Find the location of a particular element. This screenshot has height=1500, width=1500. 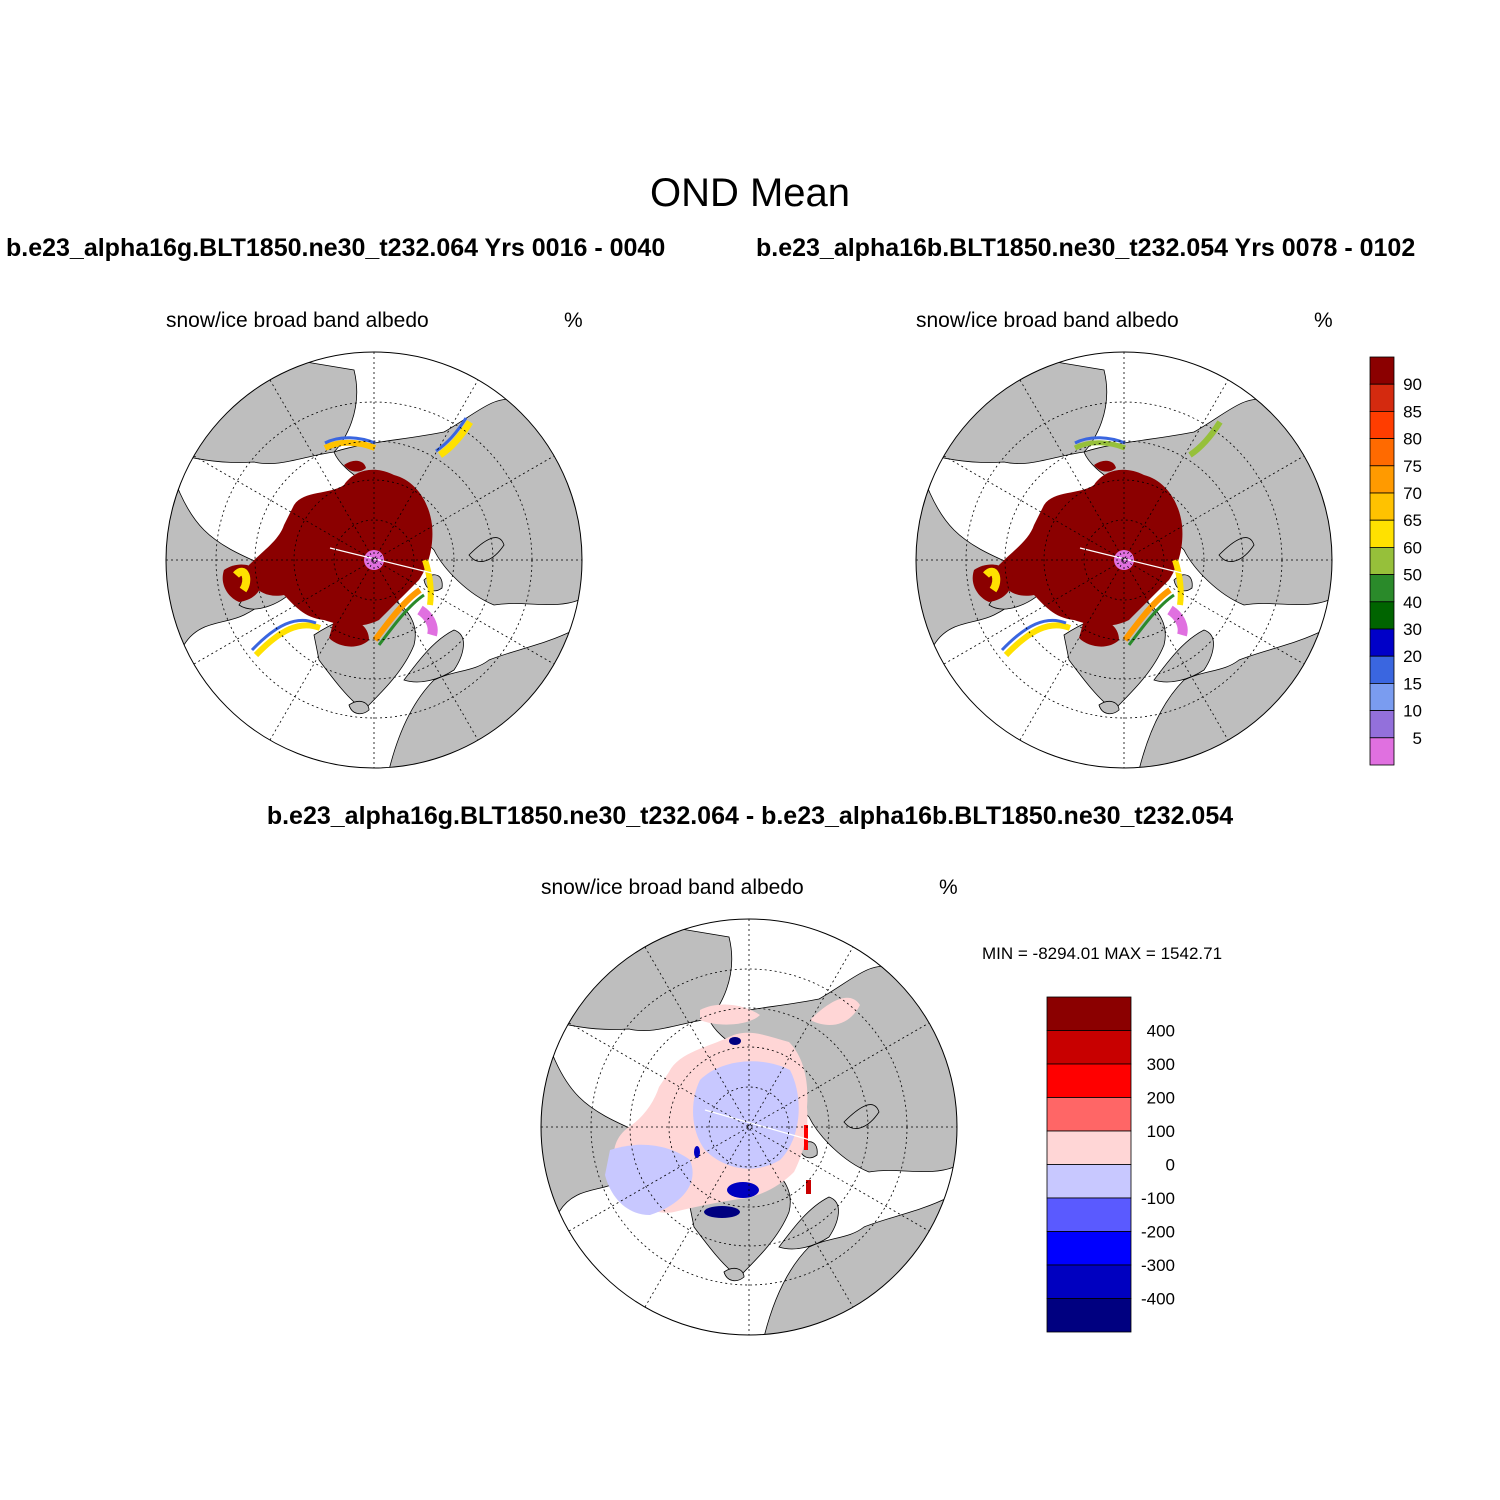

diff-variable-label: snow/ice broad band albedo is located at coordinates (672, 887).